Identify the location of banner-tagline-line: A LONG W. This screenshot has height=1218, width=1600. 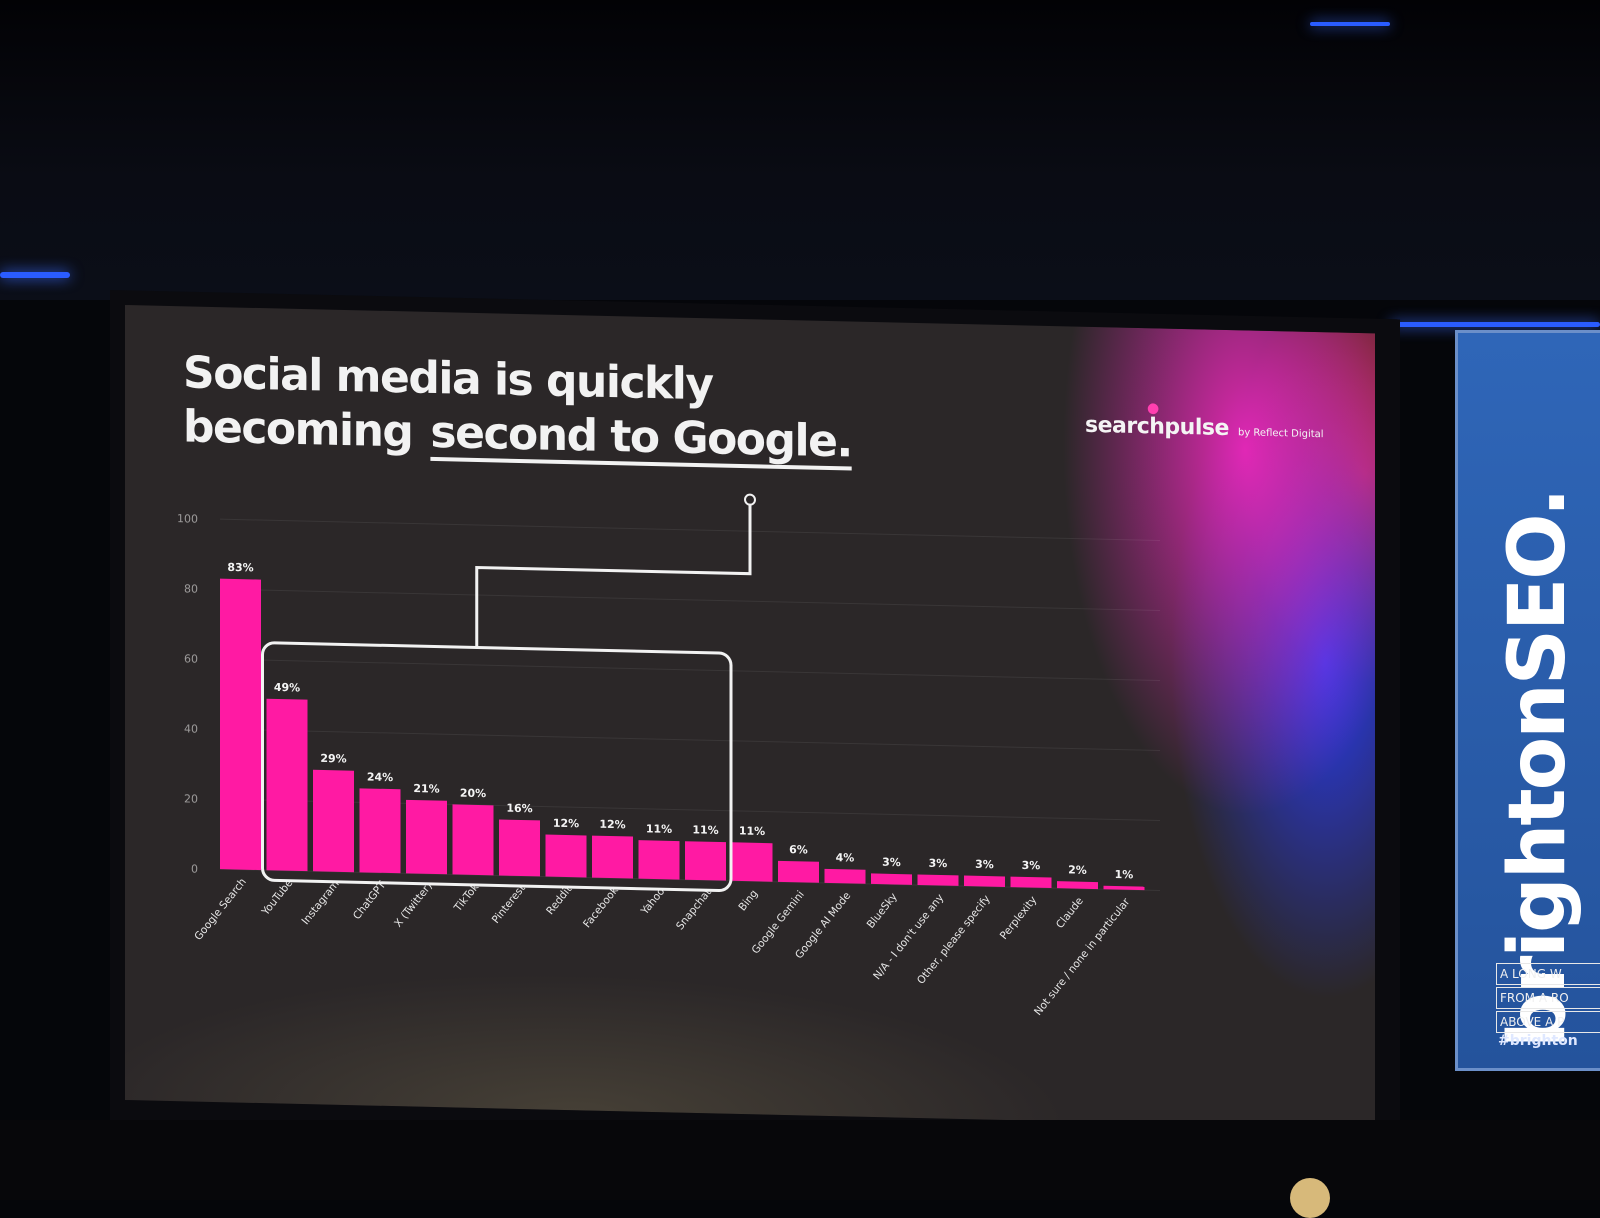
(1548, 974).